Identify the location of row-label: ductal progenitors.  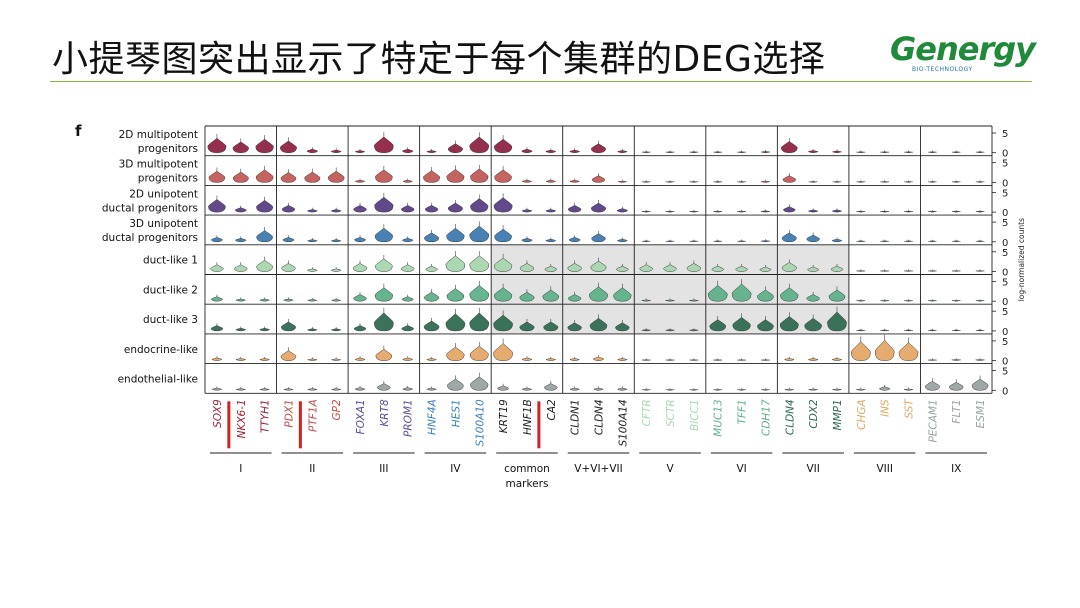
(150, 208).